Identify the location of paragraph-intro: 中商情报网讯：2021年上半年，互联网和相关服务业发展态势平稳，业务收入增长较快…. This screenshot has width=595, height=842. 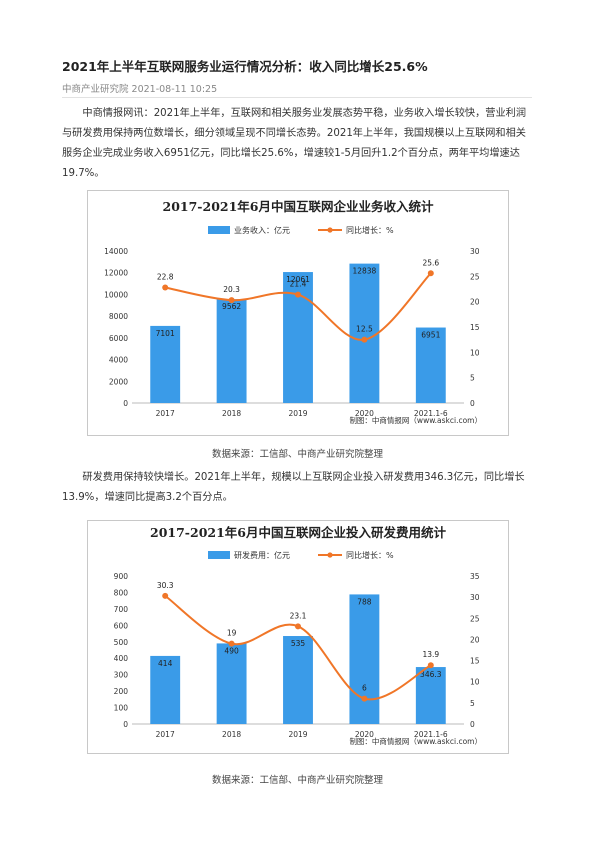
(294, 143).